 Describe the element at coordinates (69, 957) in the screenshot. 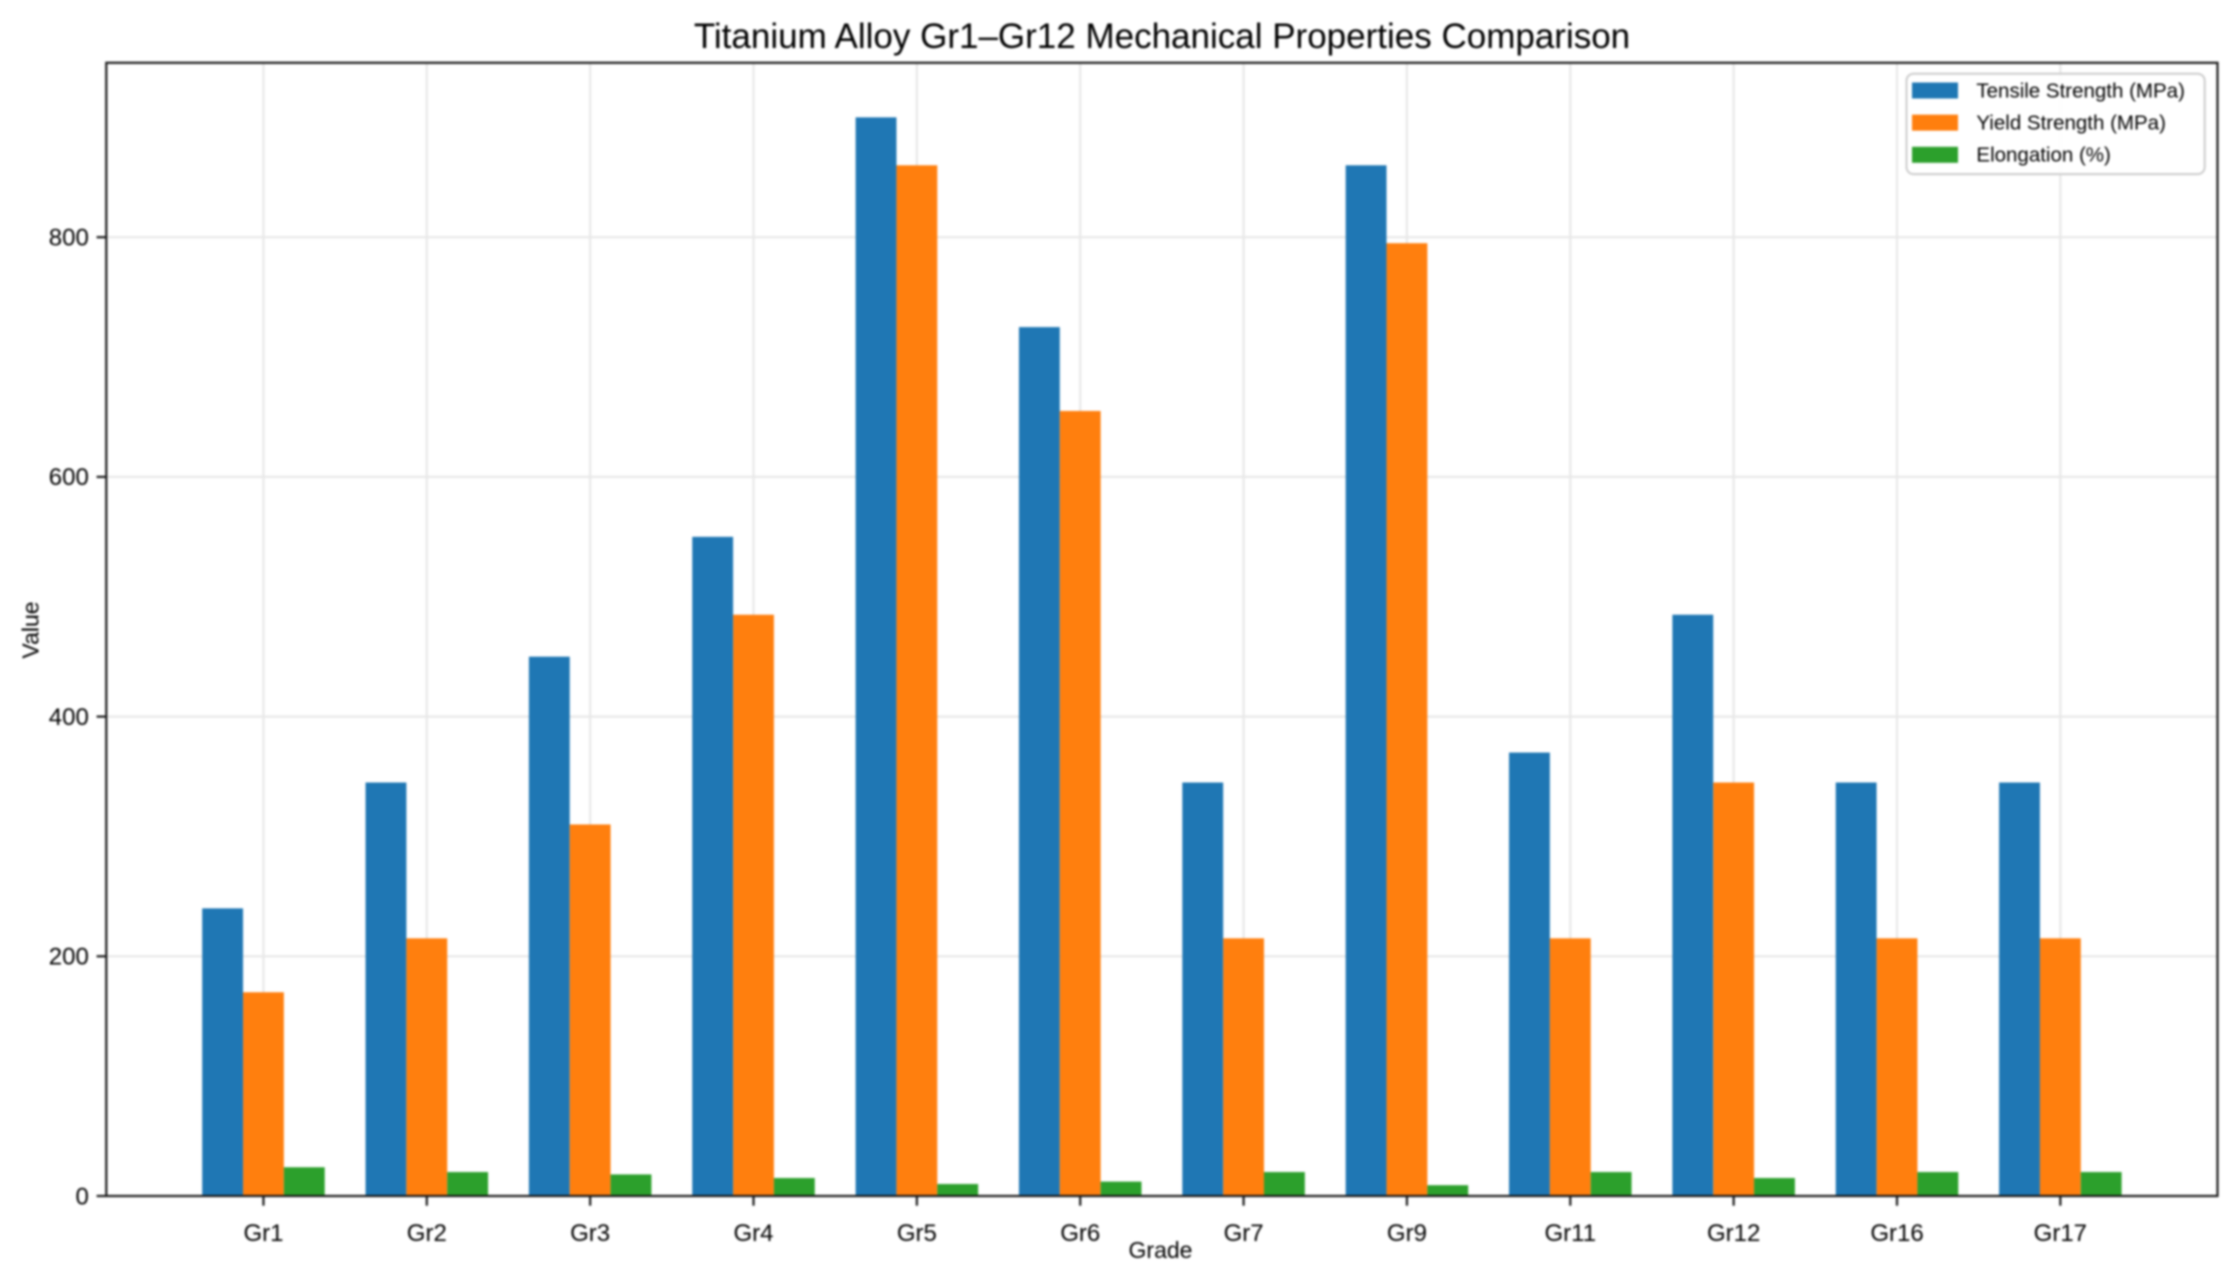

I see `svg-text: 200` at that location.